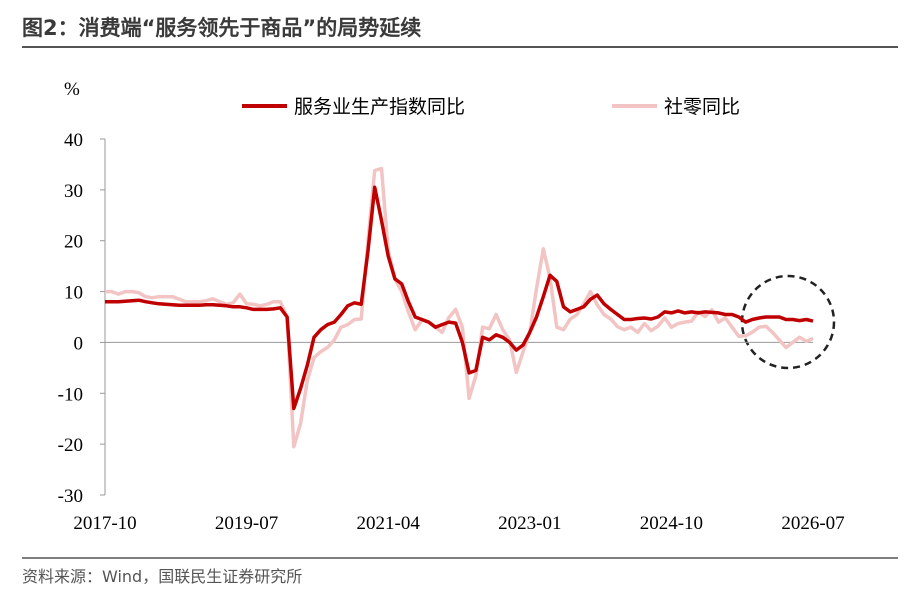 The width and height of the screenshot is (914, 599). I want to click on legend-label: 社零同比, so click(702, 107).